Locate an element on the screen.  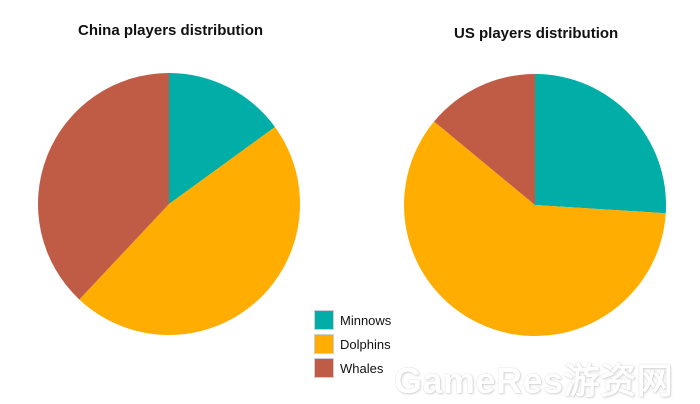
legend-label-dolphins: Dolphins is located at coordinates (365, 344).